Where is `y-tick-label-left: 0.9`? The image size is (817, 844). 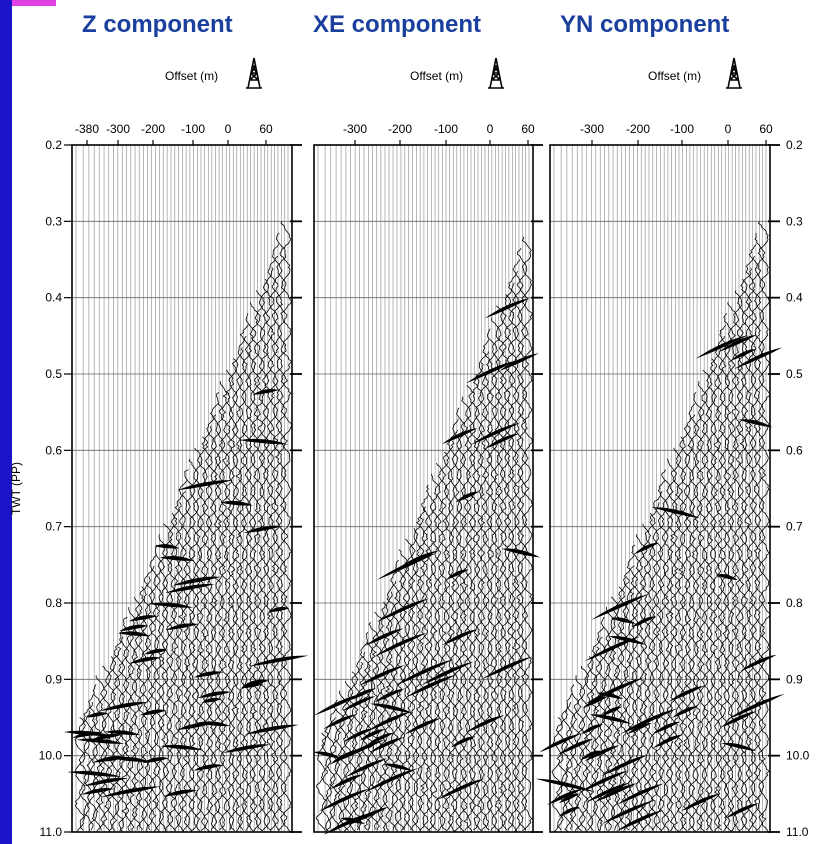 y-tick-label-left: 0.9 is located at coordinates (53, 679).